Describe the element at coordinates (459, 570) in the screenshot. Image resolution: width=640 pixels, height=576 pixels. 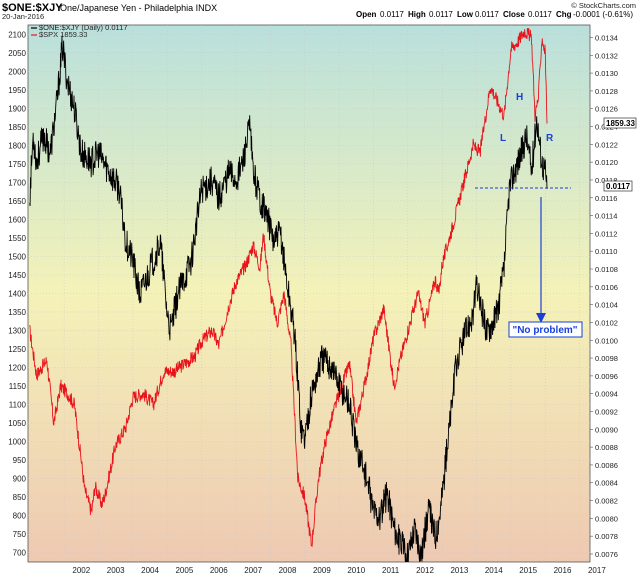
I see `x-tick-label: 2013` at that location.